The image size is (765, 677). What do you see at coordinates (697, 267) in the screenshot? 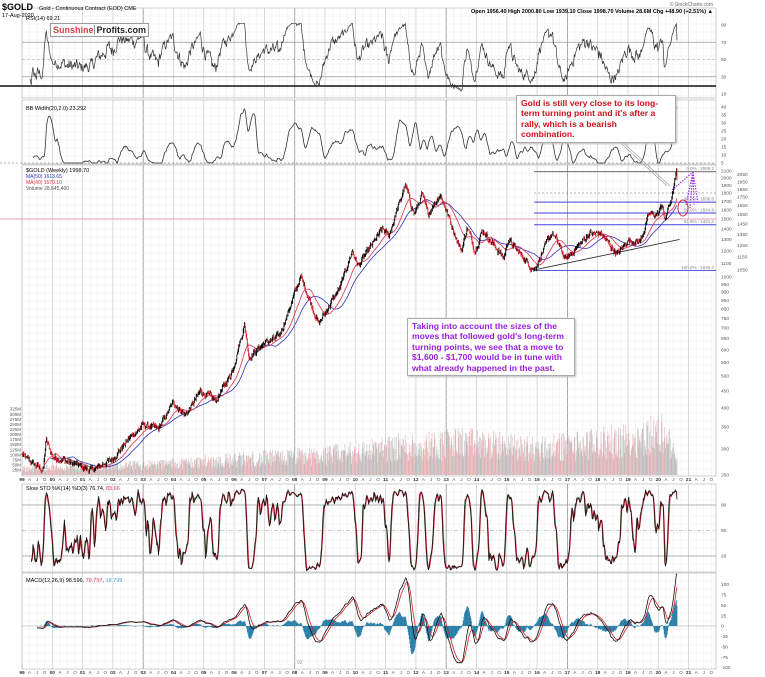
I see `fib-label: 100.0% : 1046.7` at bounding box center [697, 267].